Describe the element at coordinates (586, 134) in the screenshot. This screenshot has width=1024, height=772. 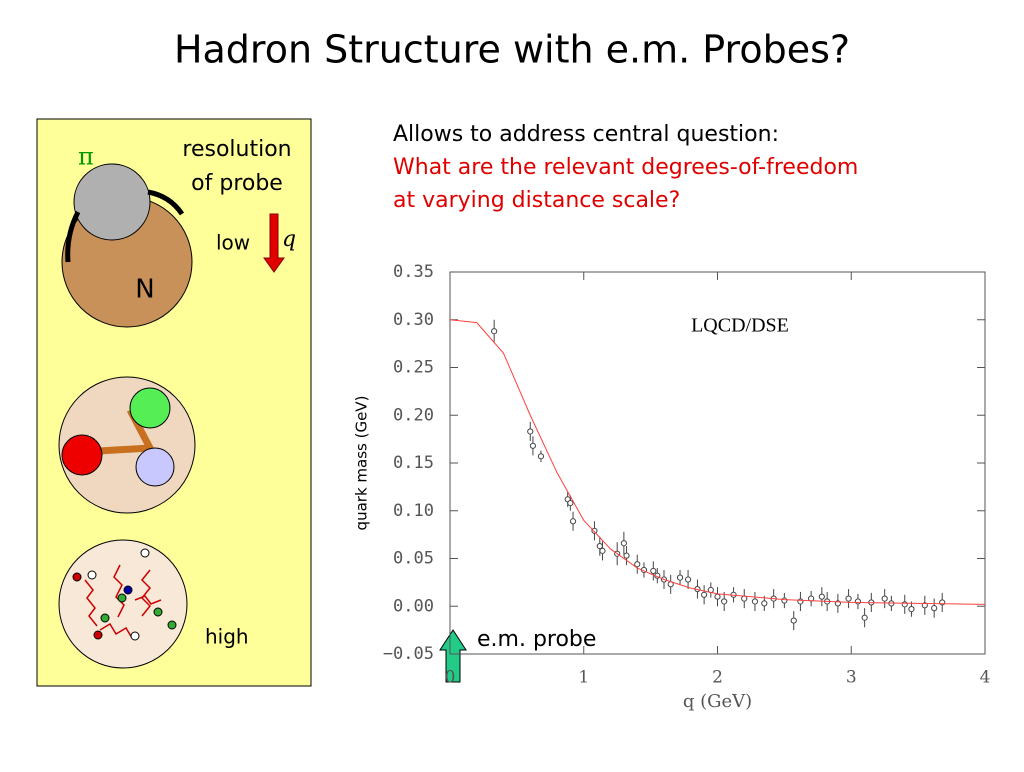
I see `text-line: Allows to address central question:` at that location.